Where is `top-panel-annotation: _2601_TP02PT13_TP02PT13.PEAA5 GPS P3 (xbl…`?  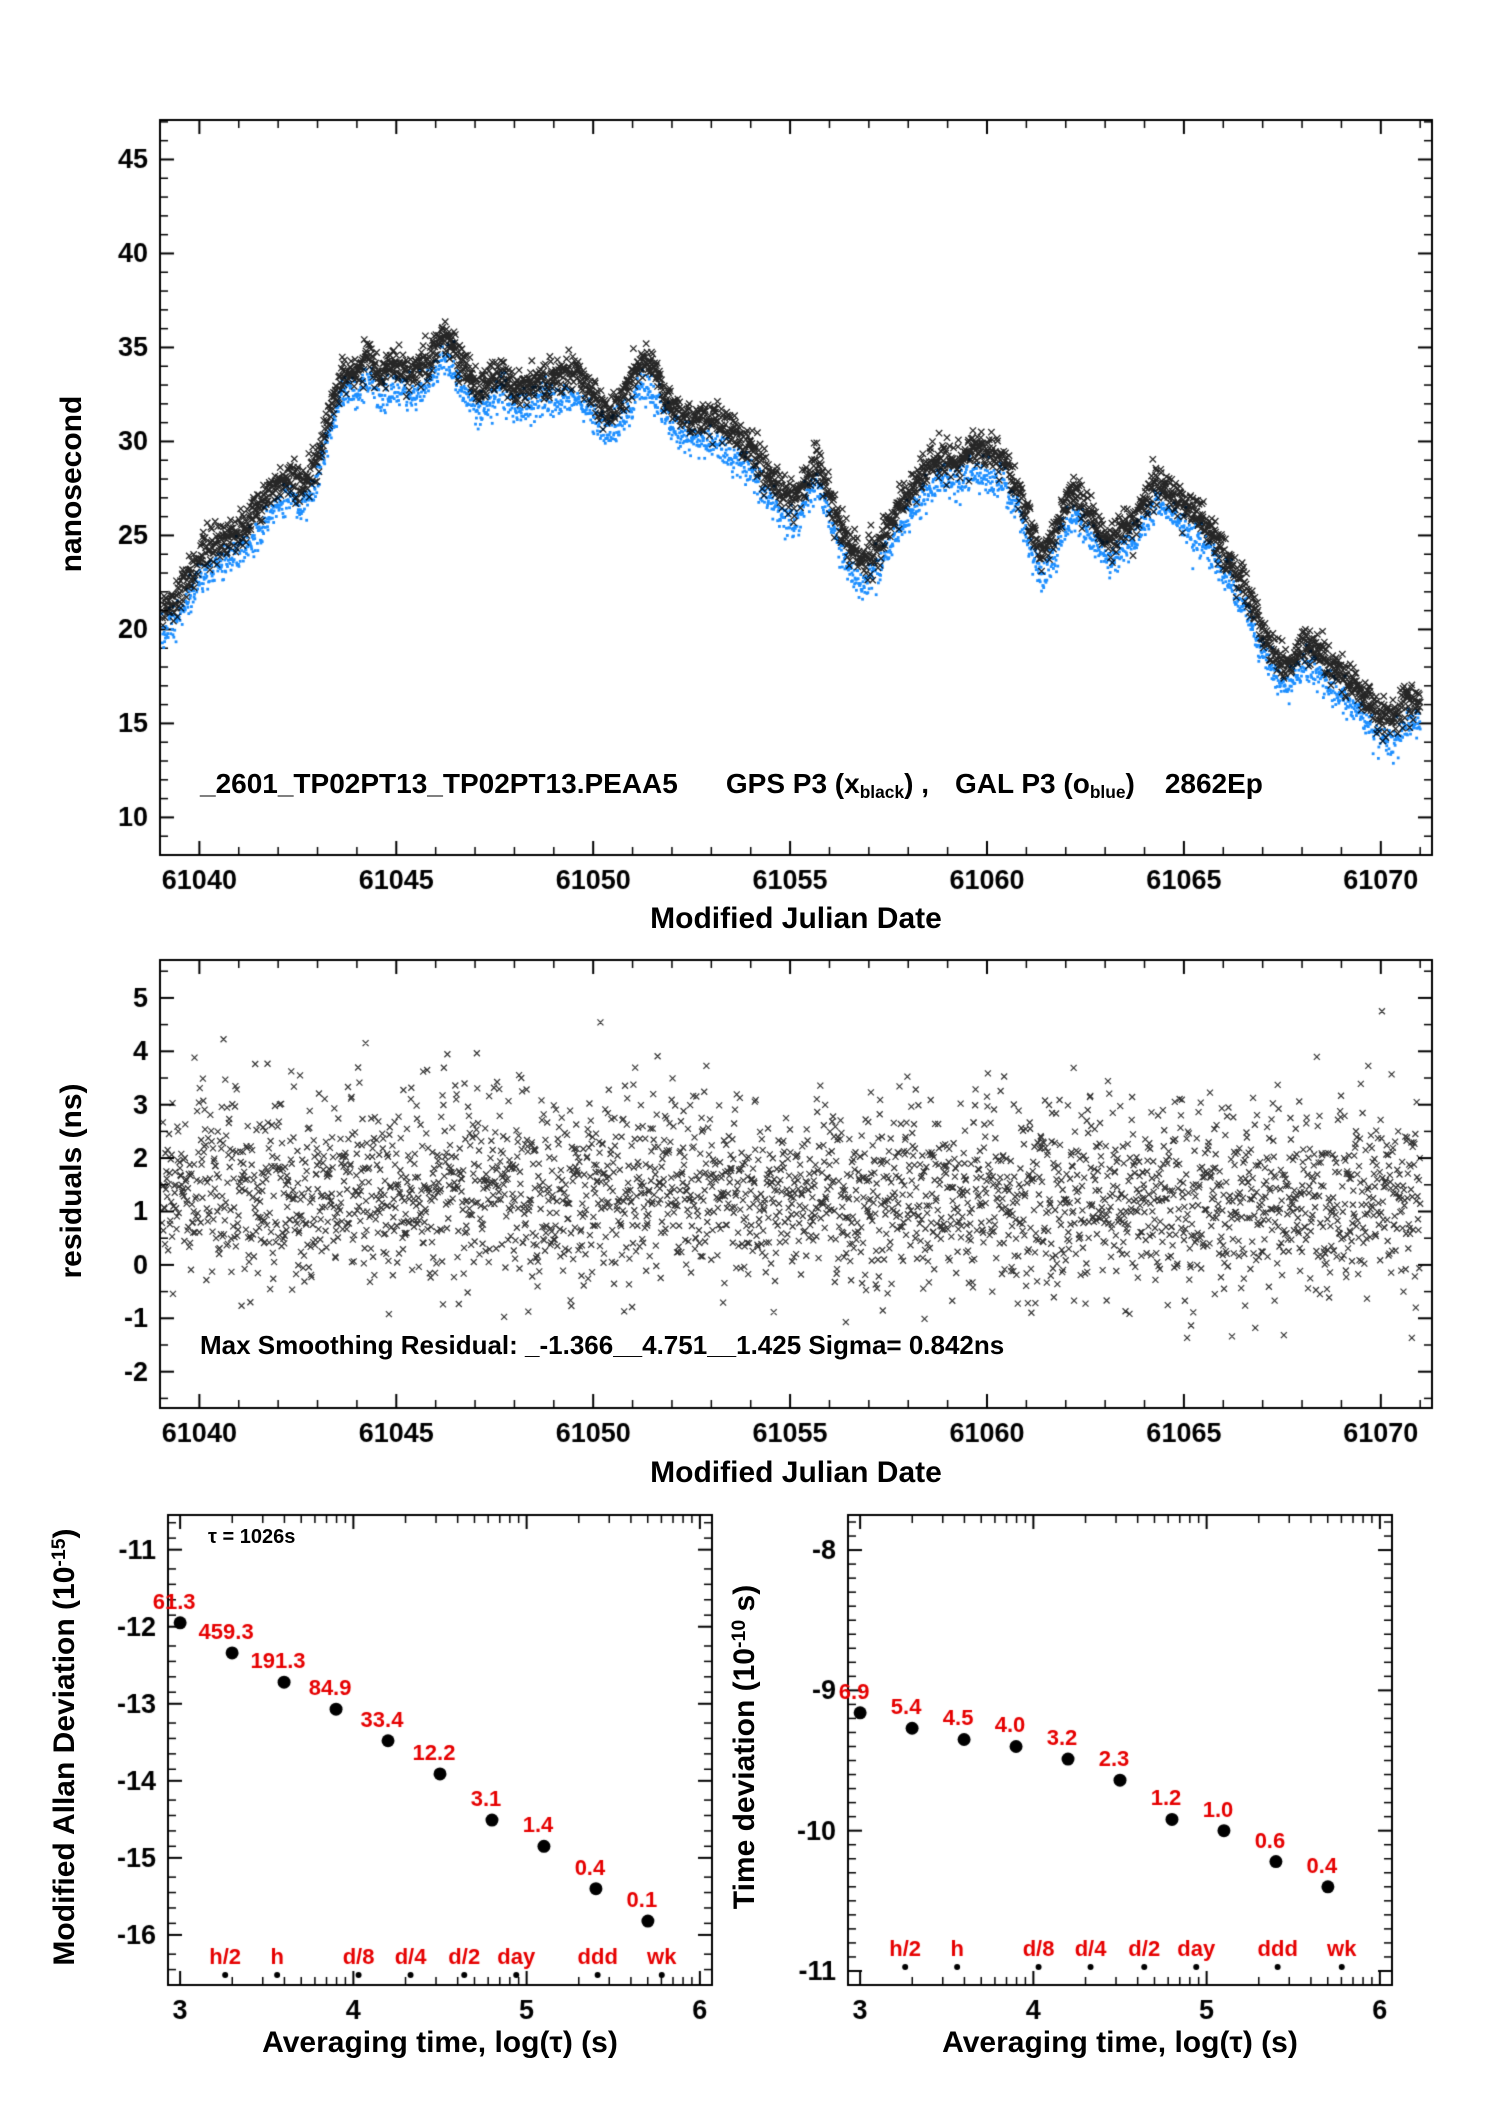
top-panel-annotation: _2601_TP02PT13_TP02PT13.PEAA5 GPS P3 (xbl… is located at coordinates (731, 785).